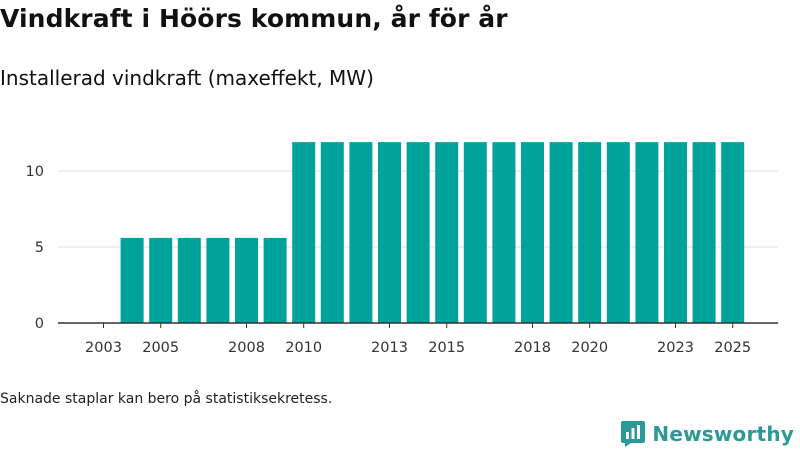  Describe the element at coordinates (532, 348) in the screenshot. I see `x-tick-label: 2018` at that location.